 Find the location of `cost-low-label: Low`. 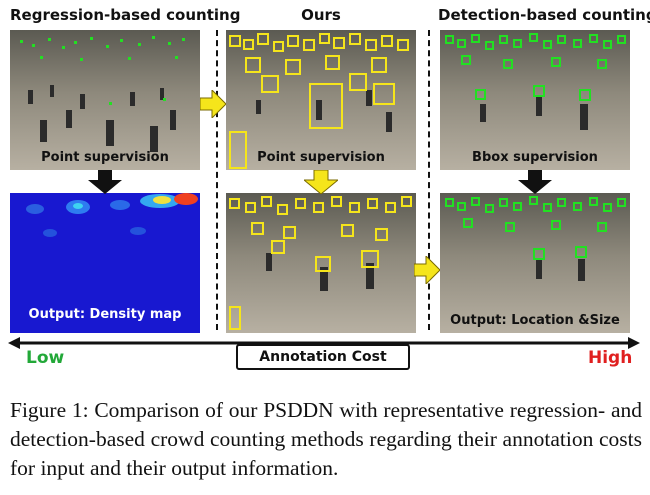

cost-low-label: Low is located at coordinates (45, 358).